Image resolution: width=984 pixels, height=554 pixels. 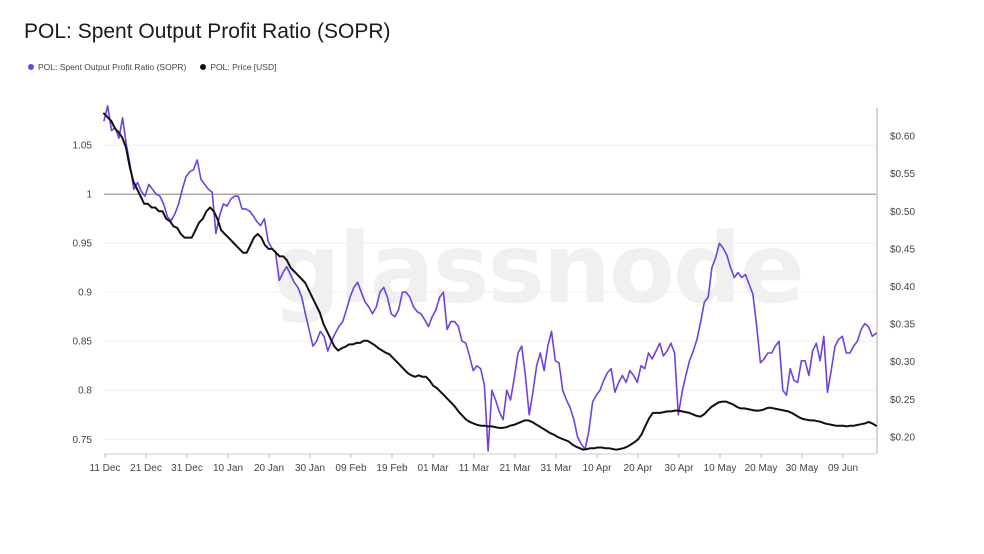 What do you see at coordinates (902, 249) in the screenshot?
I see `y-right-tick-label: $0.45` at bounding box center [902, 249].